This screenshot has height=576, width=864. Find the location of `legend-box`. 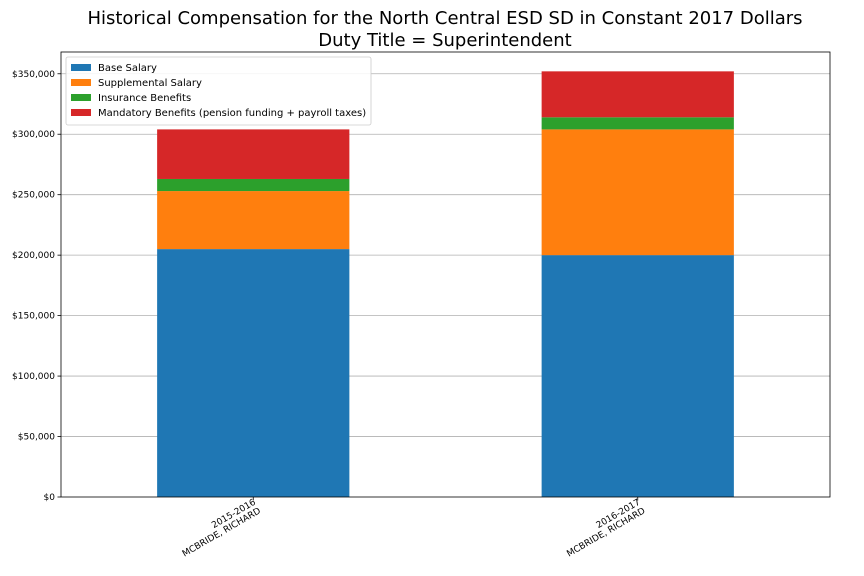

legend-box is located at coordinates (218, 91).